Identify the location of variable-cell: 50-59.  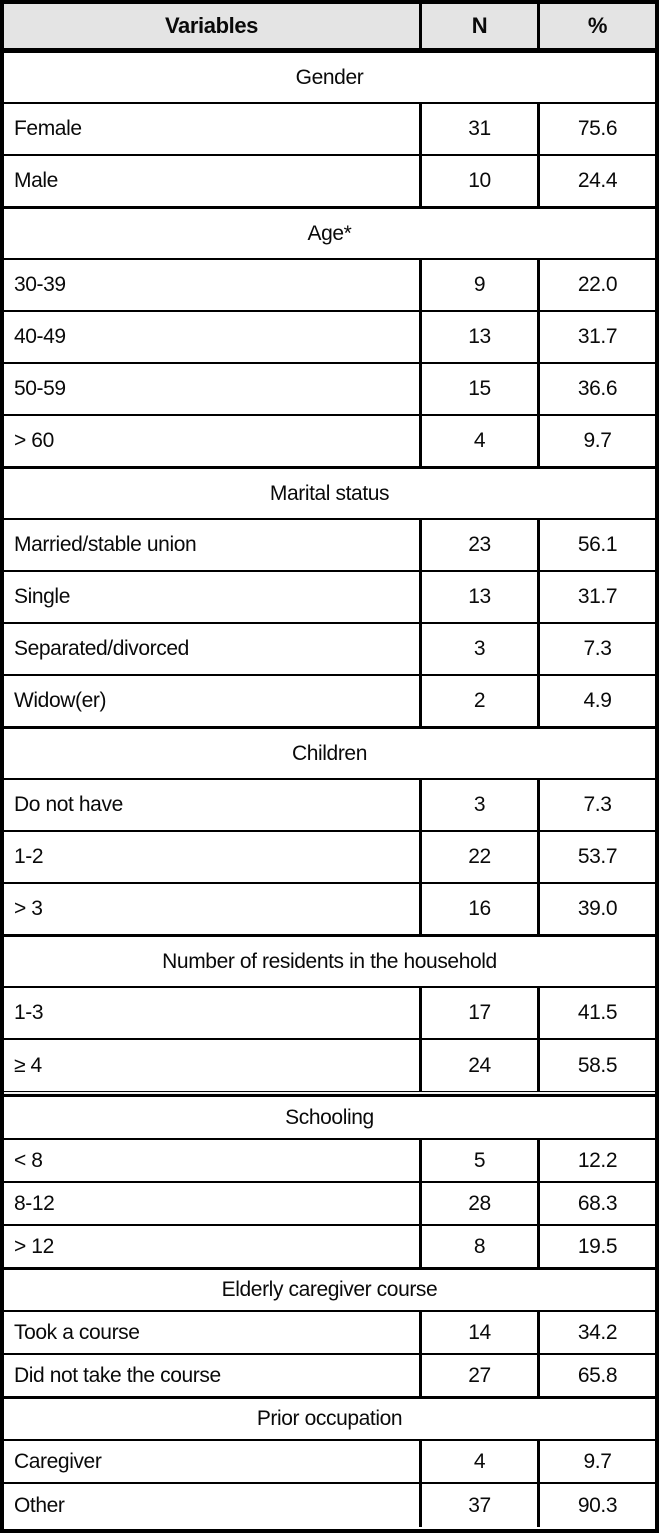
(213, 389).